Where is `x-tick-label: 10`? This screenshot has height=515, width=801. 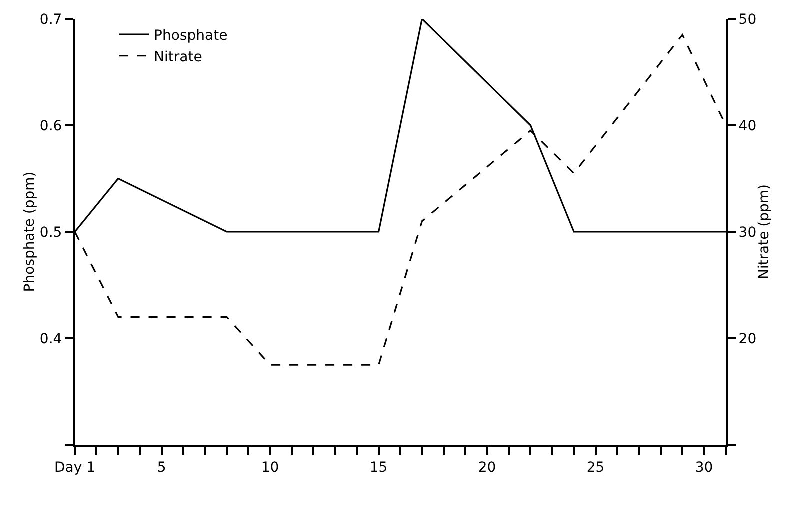
x-tick-label: 10 is located at coordinates (270, 468).